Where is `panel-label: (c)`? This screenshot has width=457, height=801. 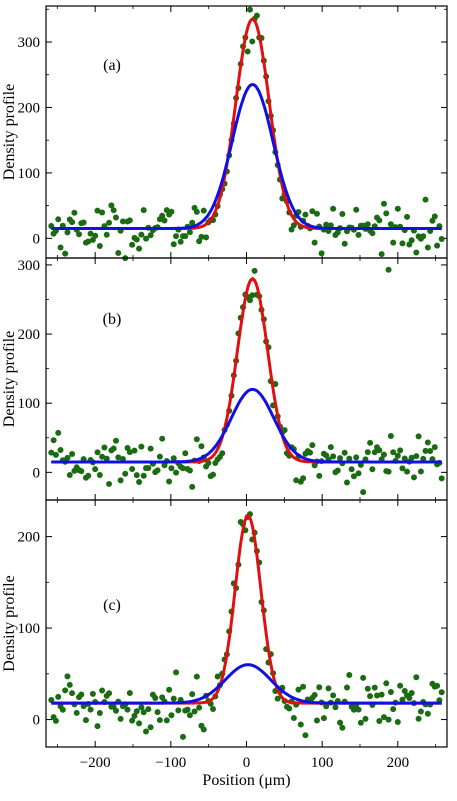
panel-label: (c) is located at coordinates (112, 605).